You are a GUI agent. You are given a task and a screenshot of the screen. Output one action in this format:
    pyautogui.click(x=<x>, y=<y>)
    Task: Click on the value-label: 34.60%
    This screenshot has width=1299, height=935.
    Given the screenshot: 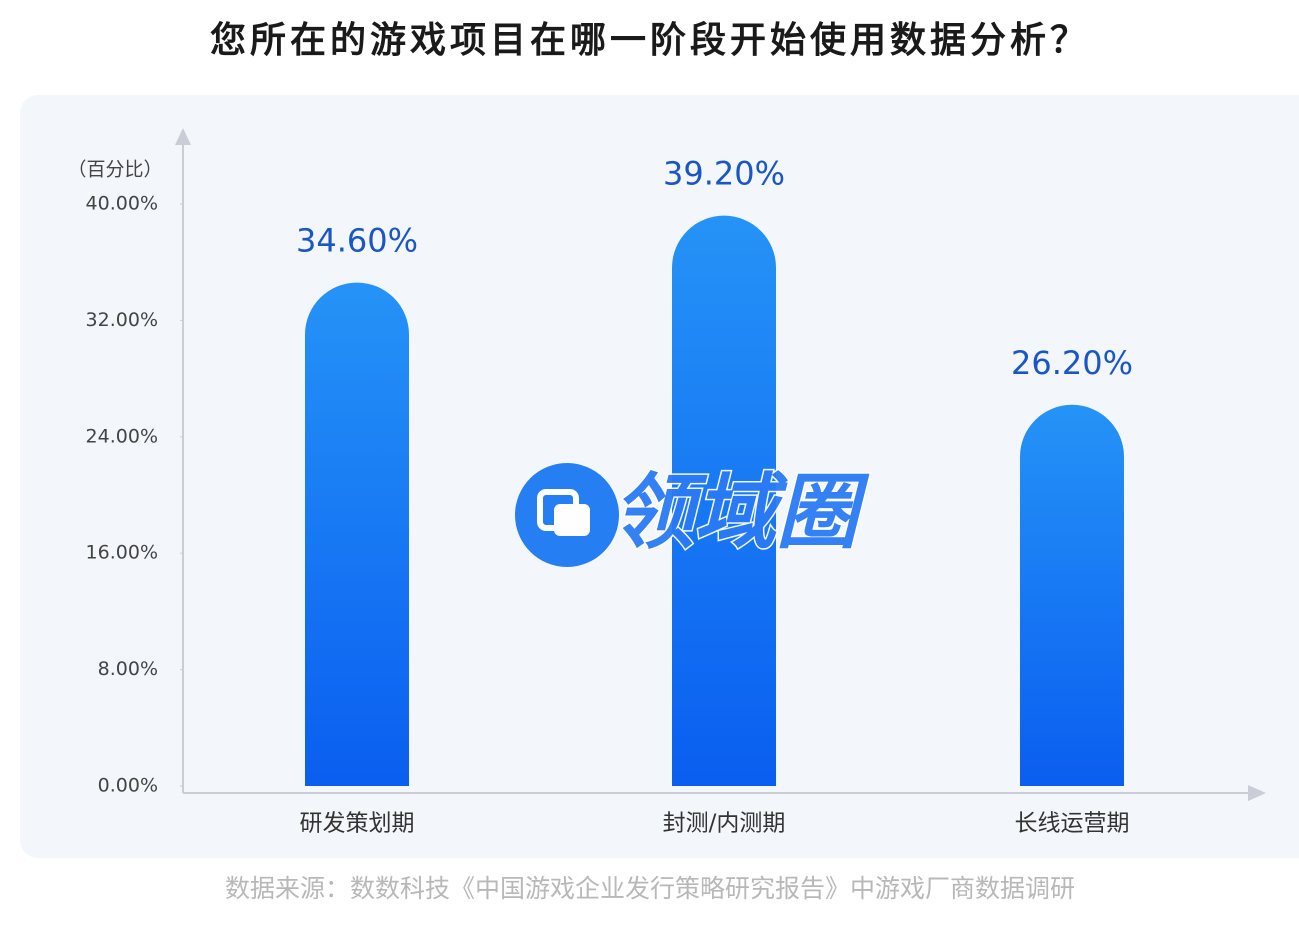 What is the action you would take?
    pyautogui.click(x=357, y=241)
    